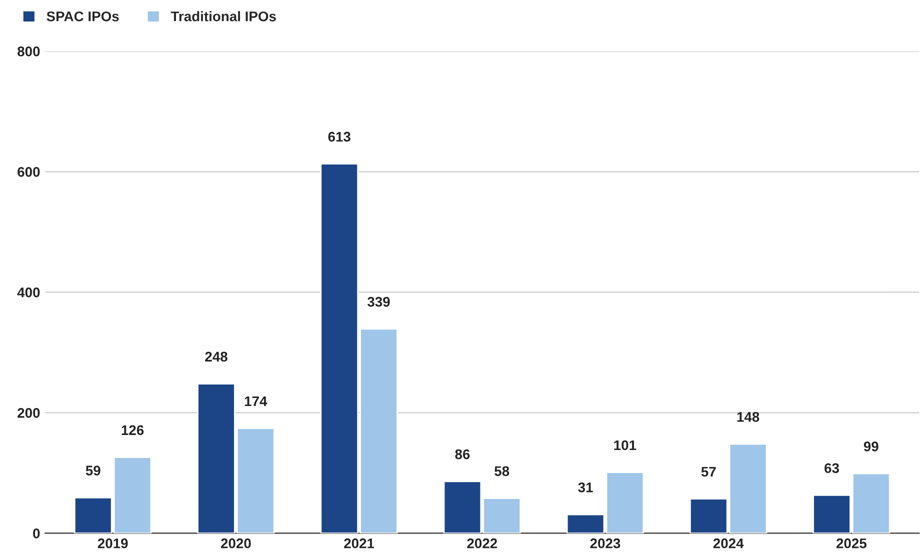 The height and width of the screenshot is (556, 921). What do you see at coordinates (82, 16) in the screenshot?
I see `legend-label: SPAC IPOs` at bounding box center [82, 16].